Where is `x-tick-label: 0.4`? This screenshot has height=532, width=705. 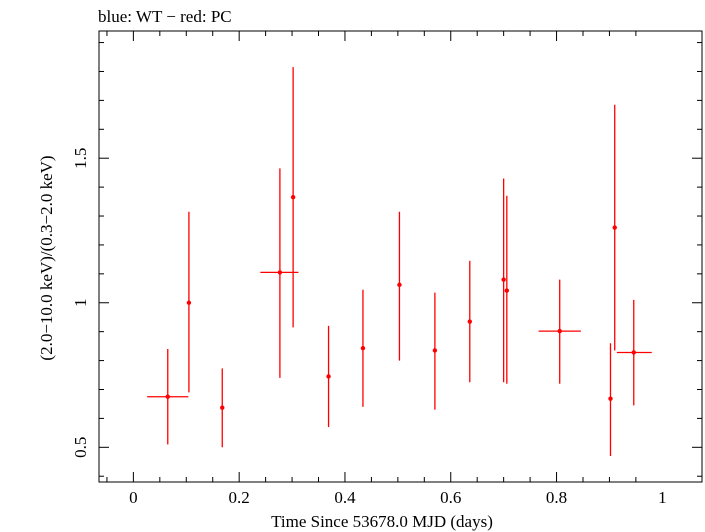 x-tick-label: 0.4 is located at coordinates (345, 497).